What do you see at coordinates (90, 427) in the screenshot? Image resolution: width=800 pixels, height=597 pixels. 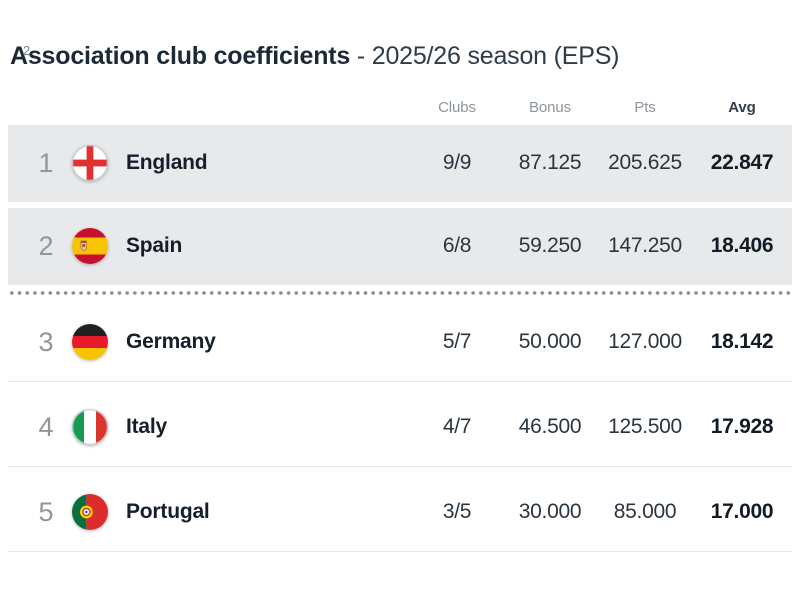 I see `italy-flag-icon` at bounding box center [90, 427].